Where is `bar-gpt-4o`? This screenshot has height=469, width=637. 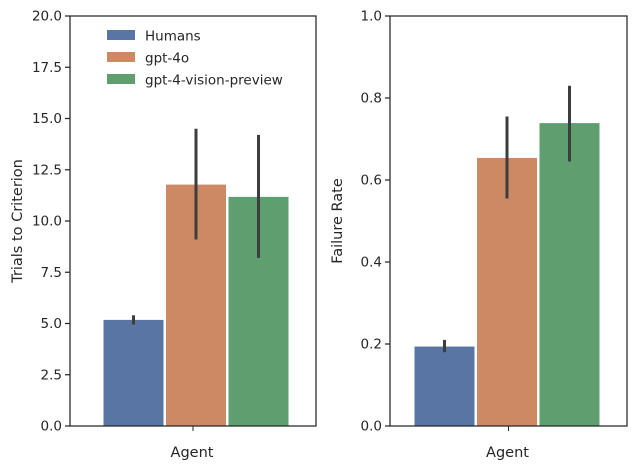
bar-gpt-4o is located at coordinates (507, 291).